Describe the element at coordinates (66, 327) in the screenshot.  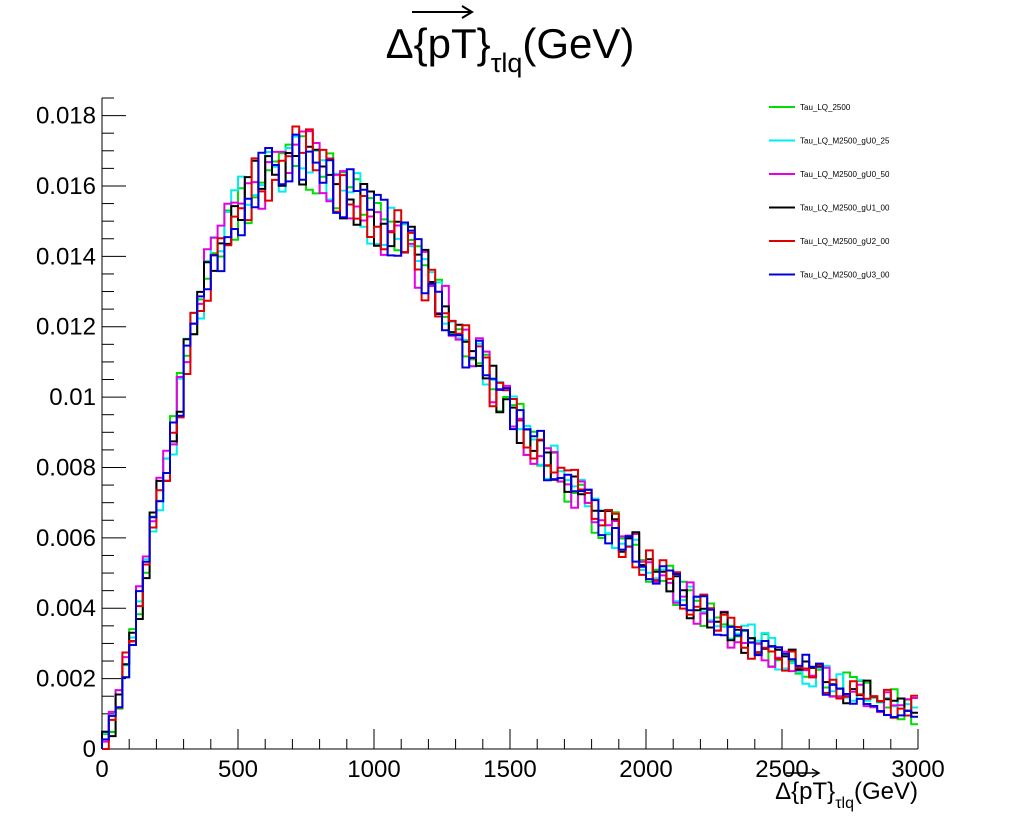
I see `y-tick-label: 0.012` at that location.